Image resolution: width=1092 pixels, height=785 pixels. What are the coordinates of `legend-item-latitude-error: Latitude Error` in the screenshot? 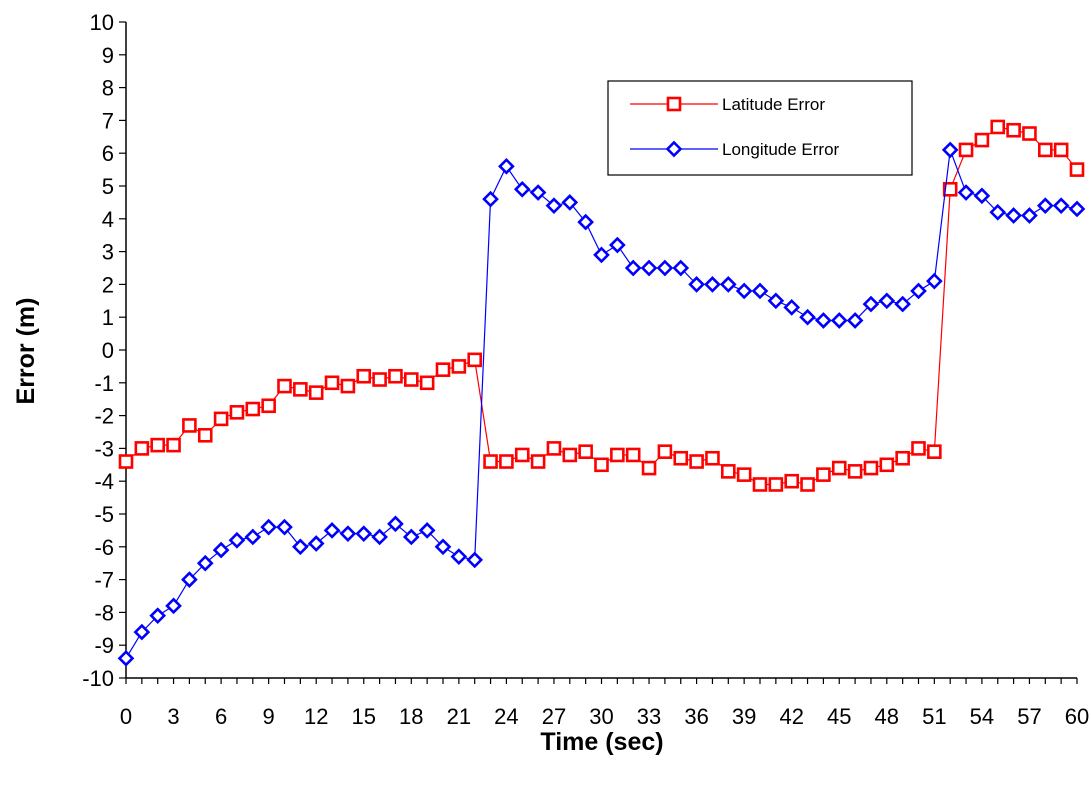 It's located at (727, 104).